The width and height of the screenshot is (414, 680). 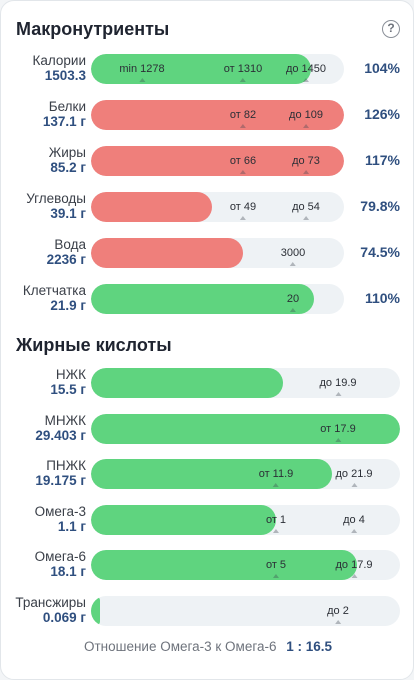 What do you see at coordinates (382, 298) in the screenshot?
I see `nutrient-percent: 110%` at bounding box center [382, 298].